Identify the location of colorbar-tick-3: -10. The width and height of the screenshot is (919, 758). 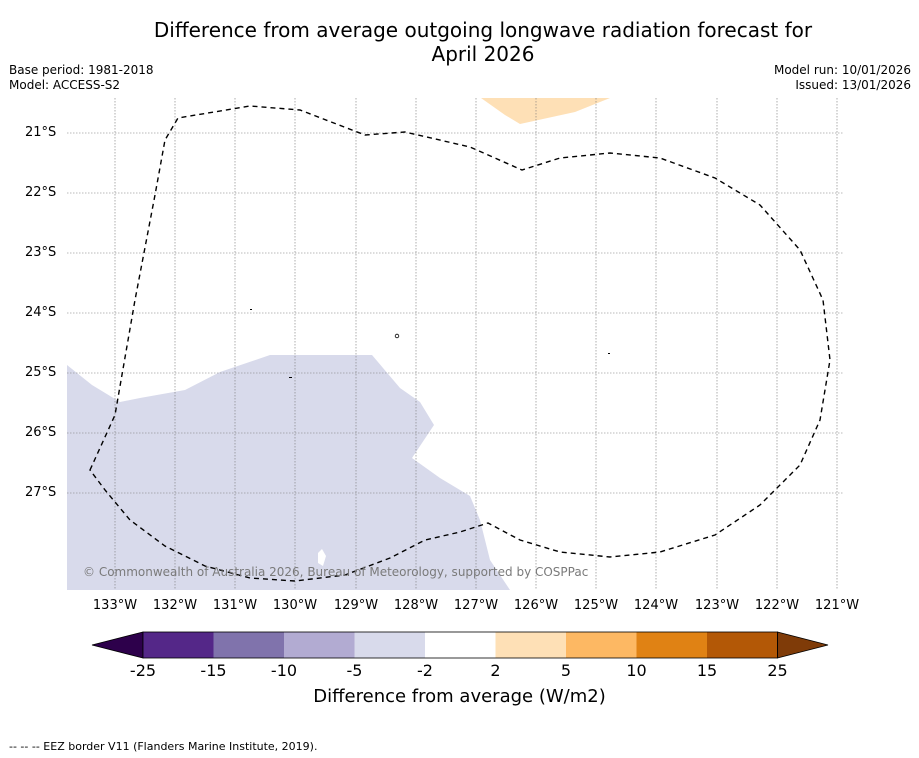
(284, 670).